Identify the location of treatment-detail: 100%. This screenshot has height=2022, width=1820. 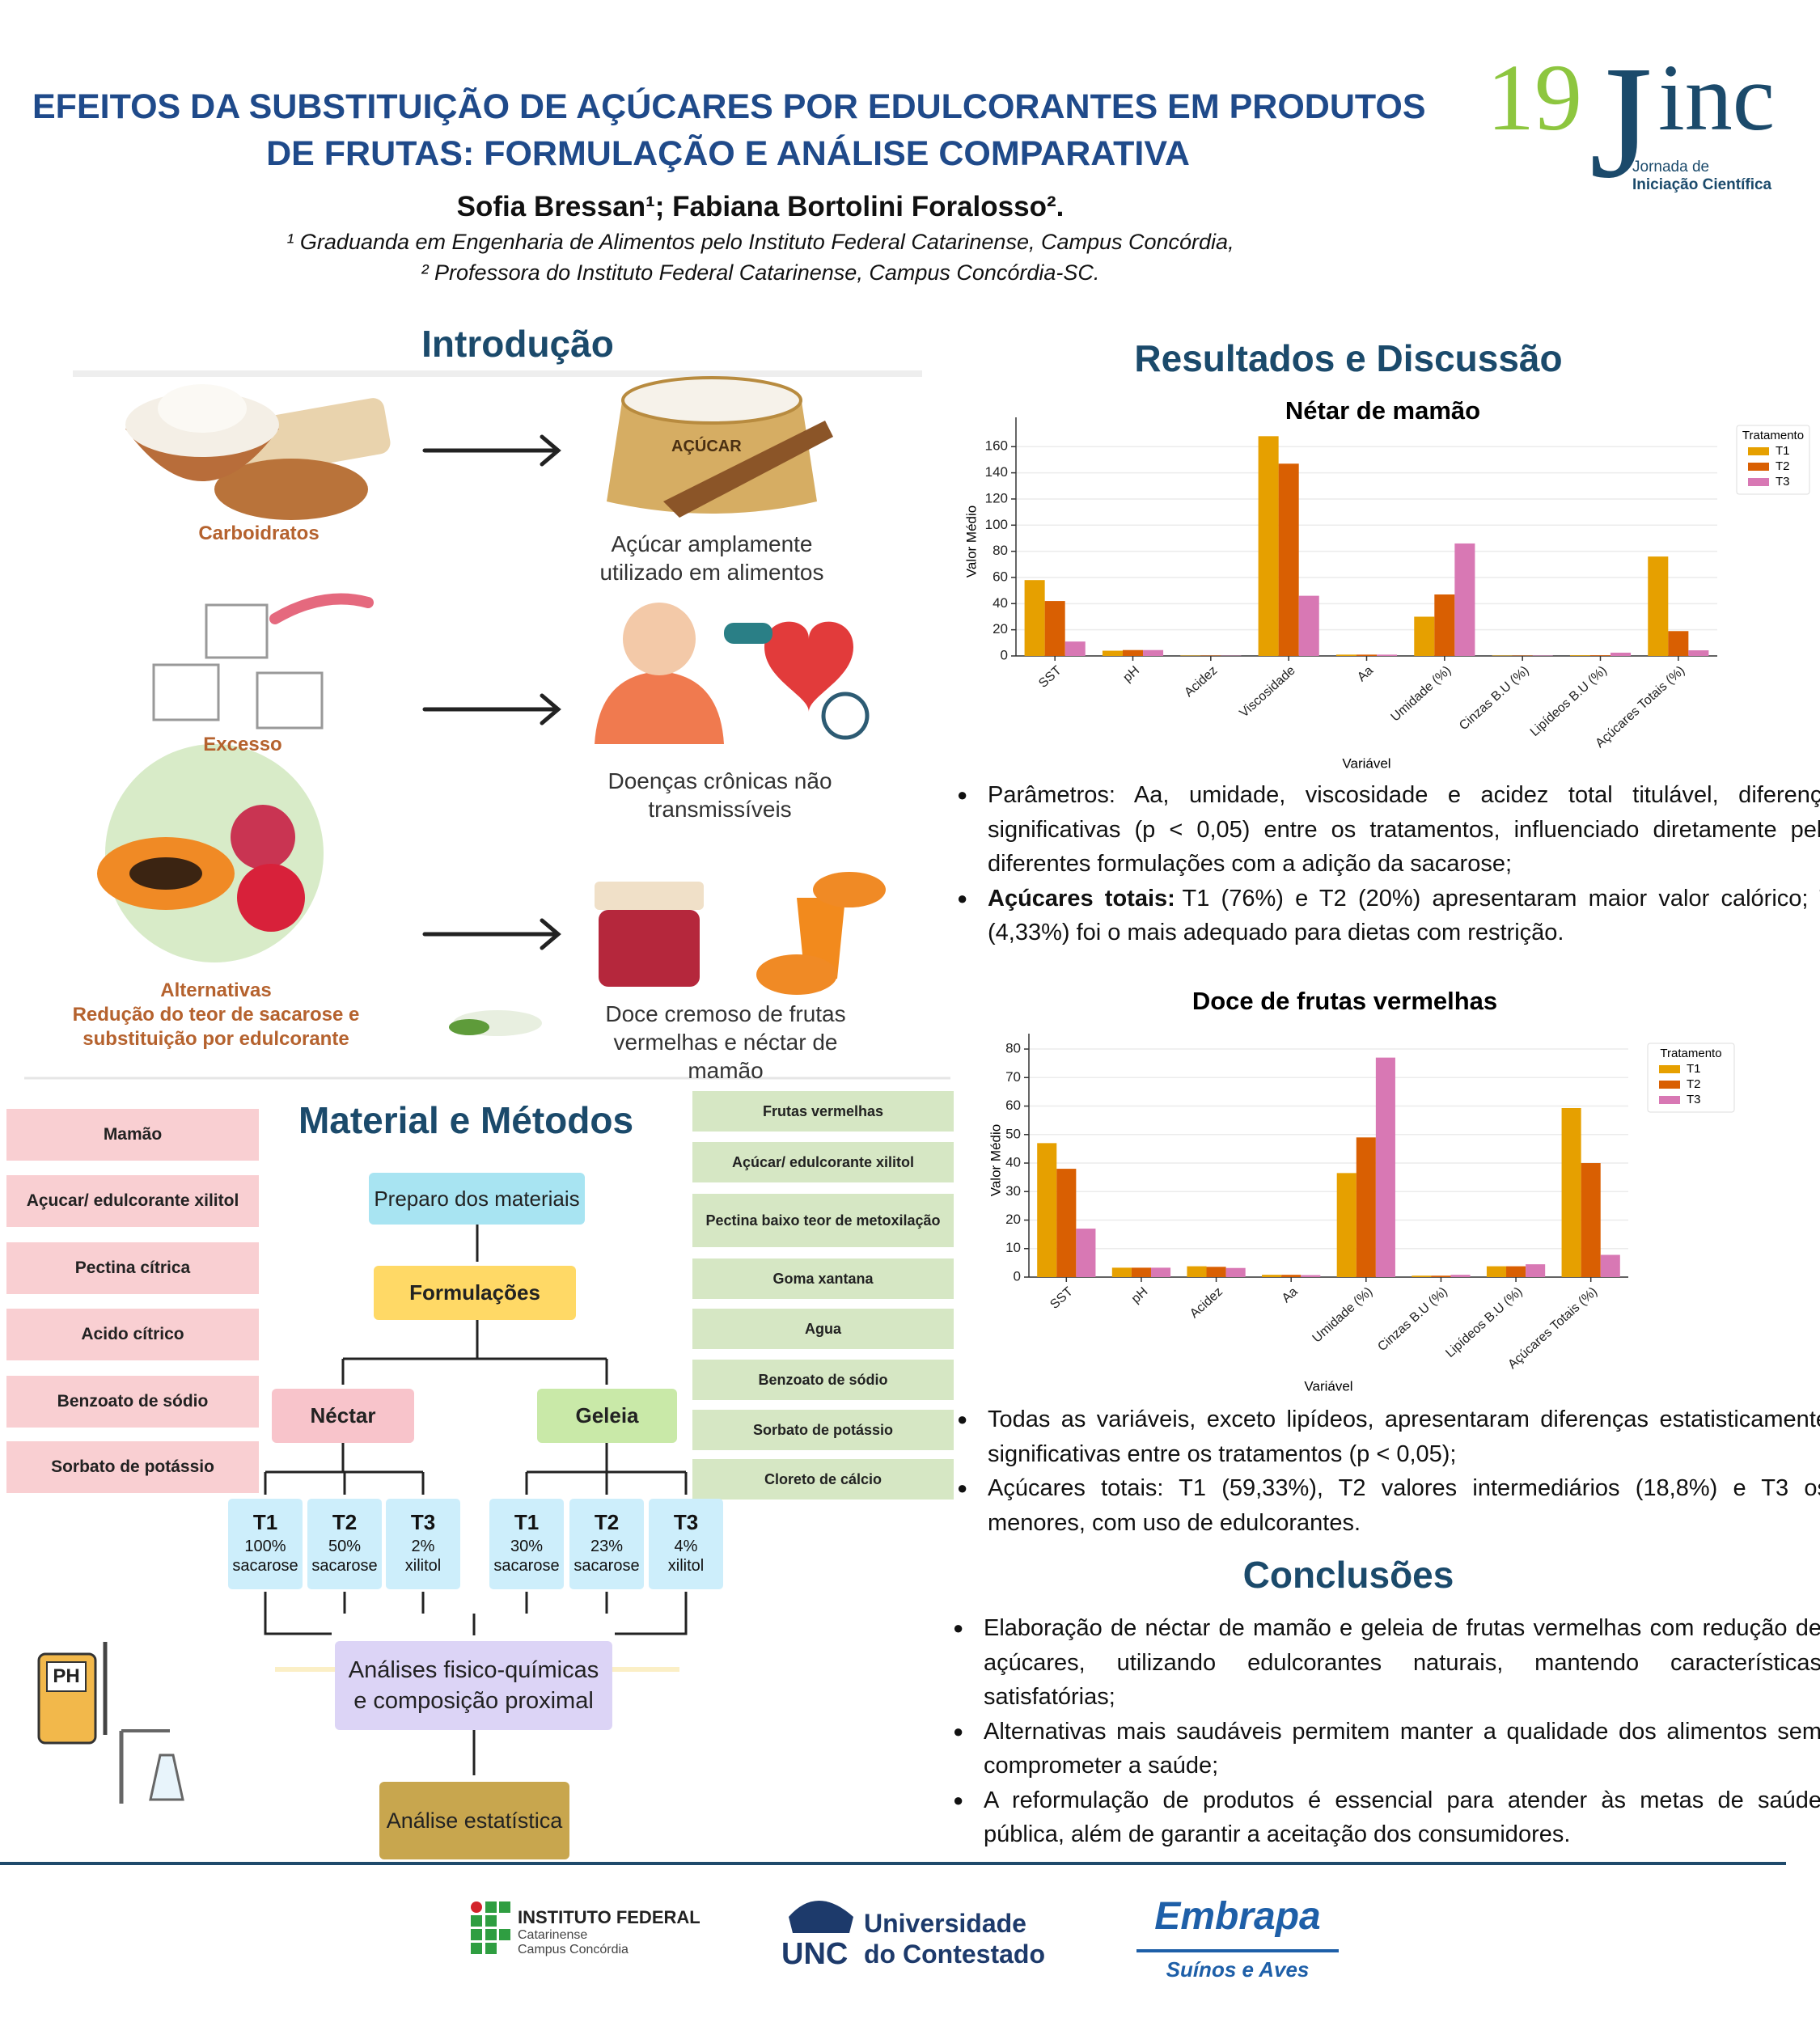
(265, 1546).